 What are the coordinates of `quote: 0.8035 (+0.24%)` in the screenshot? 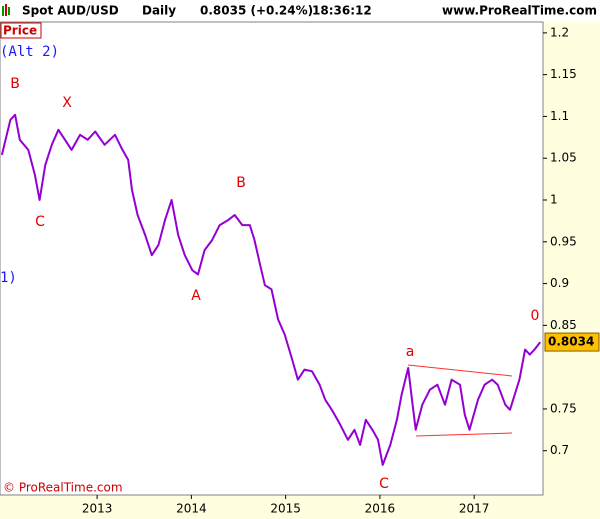 It's located at (256, 11).